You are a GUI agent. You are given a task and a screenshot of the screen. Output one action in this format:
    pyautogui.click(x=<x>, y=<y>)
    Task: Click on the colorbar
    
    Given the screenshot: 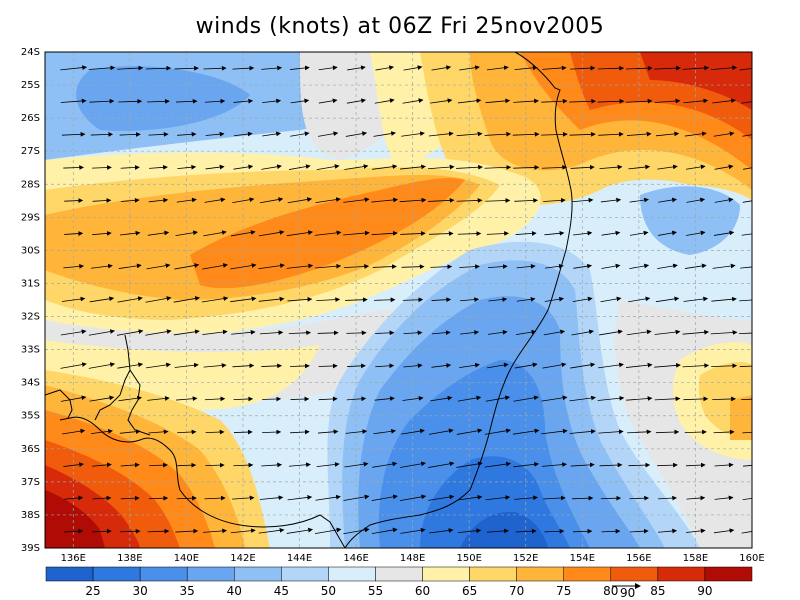 What is the action you would take?
    pyautogui.click(x=399, y=574)
    